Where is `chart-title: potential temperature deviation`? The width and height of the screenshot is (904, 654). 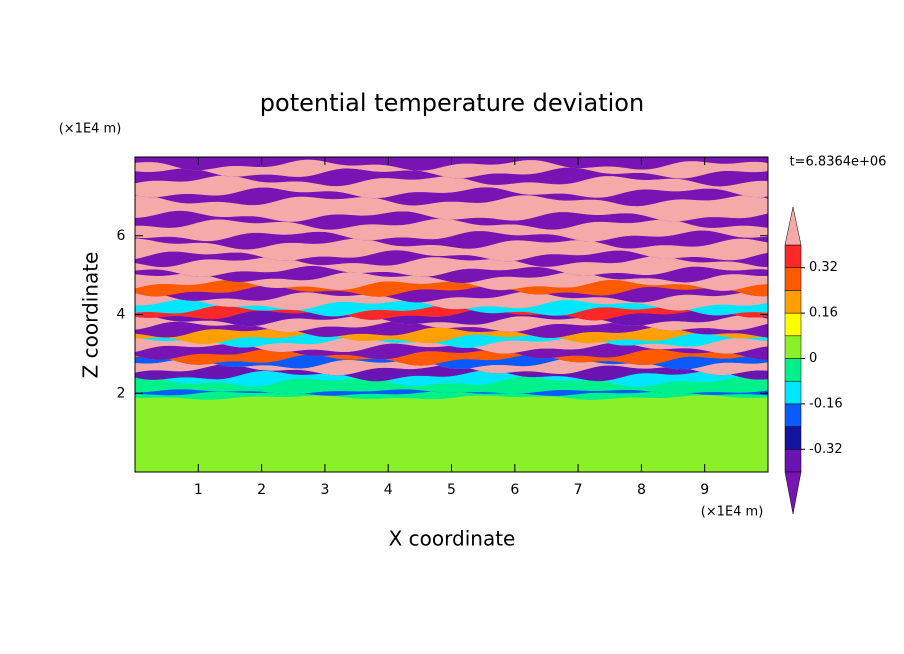 chart-title: potential temperature deviation is located at coordinates (452, 103).